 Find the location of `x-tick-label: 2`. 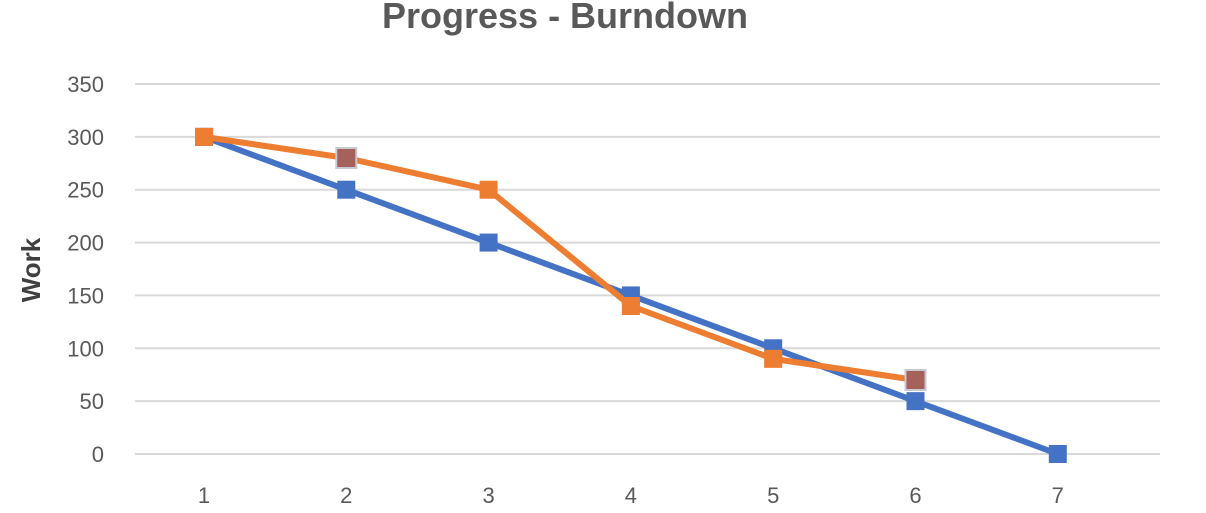

x-tick-label: 2 is located at coordinates (346, 495).